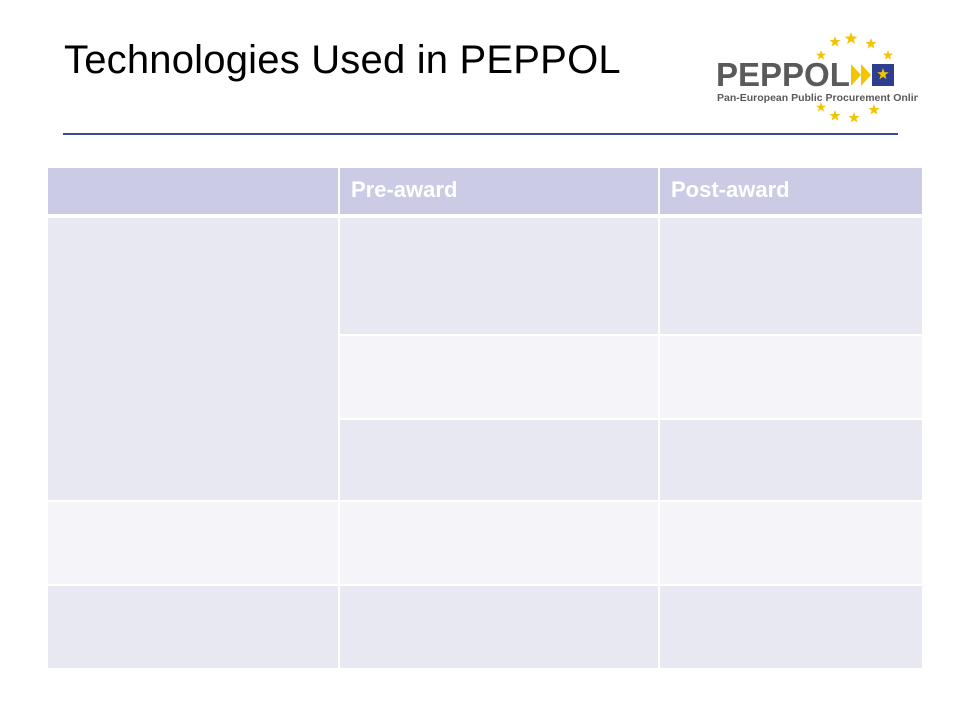  What do you see at coordinates (342, 60) in the screenshot?
I see `slide-title: Technologies Used in PEPPOL` at bounding box center [342, 60].